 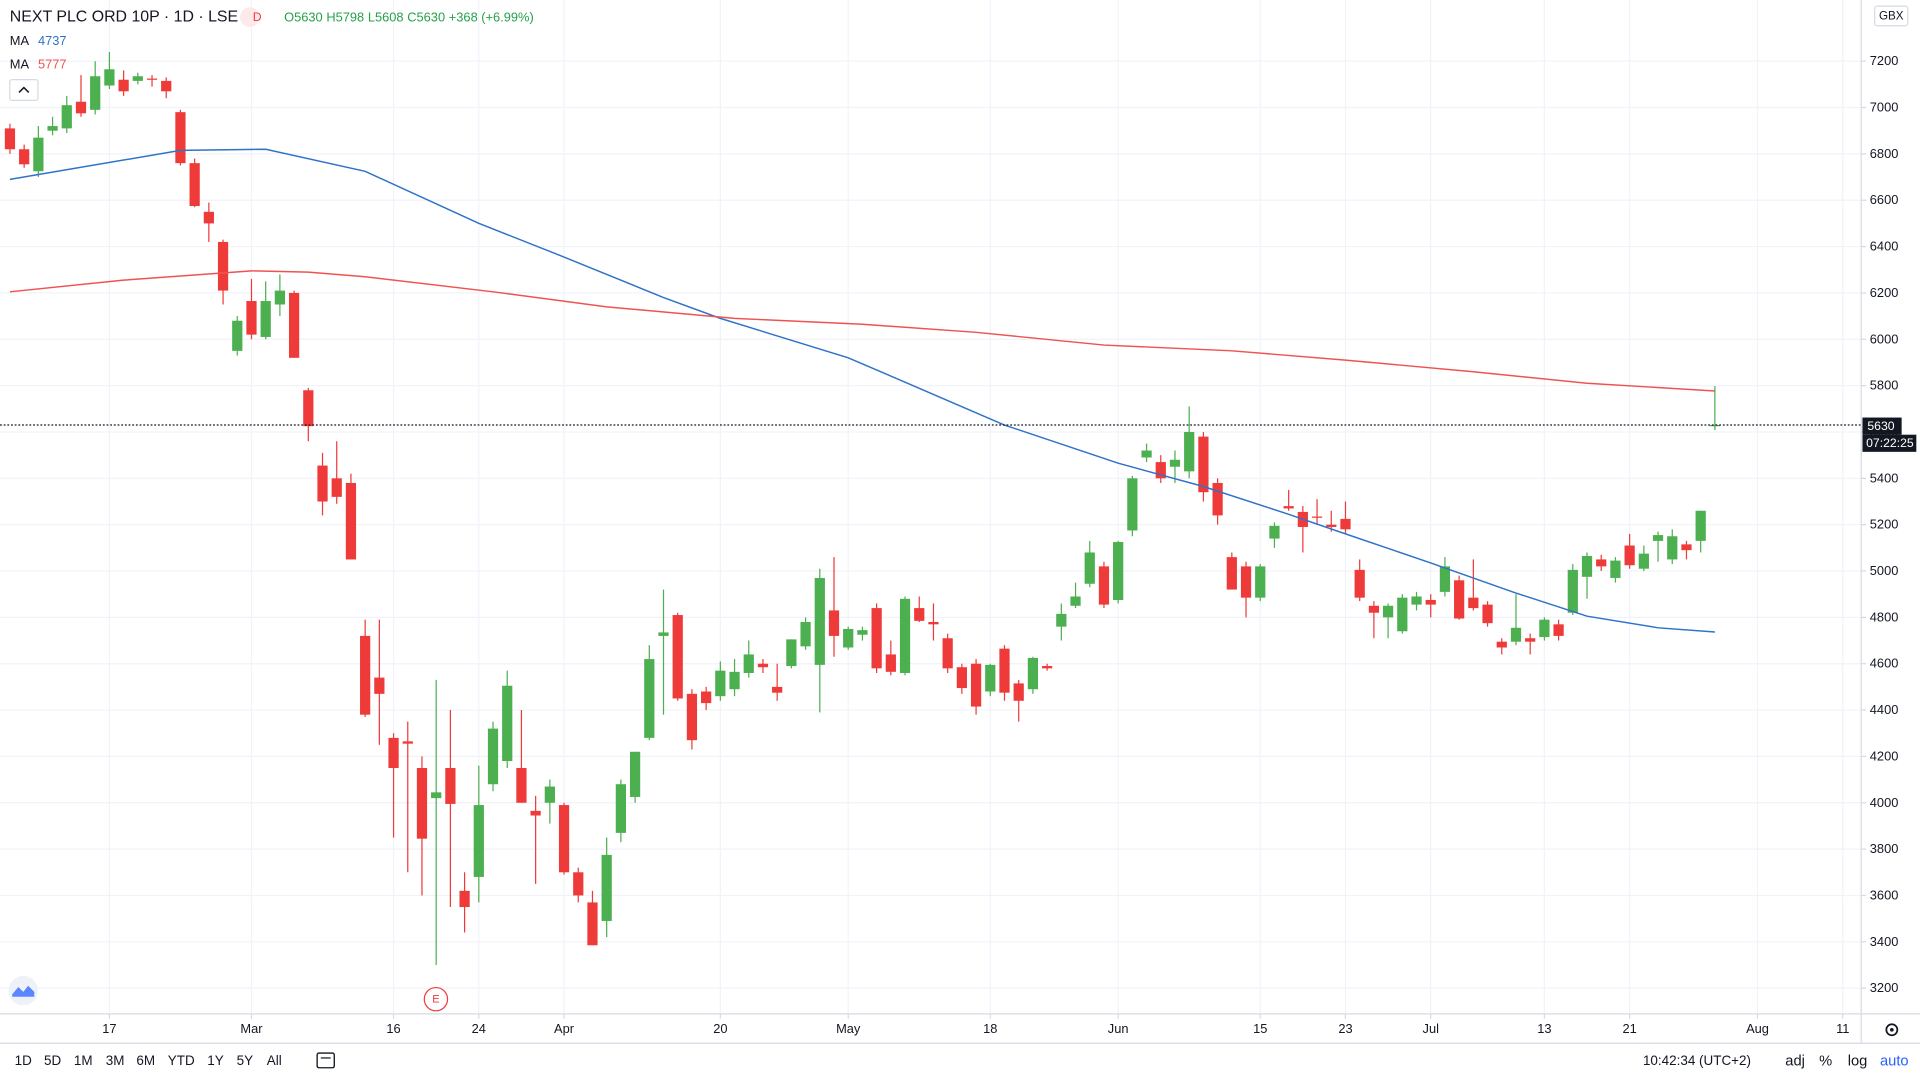 I want to click on countdown-tag, so click(x=1889, y=443).